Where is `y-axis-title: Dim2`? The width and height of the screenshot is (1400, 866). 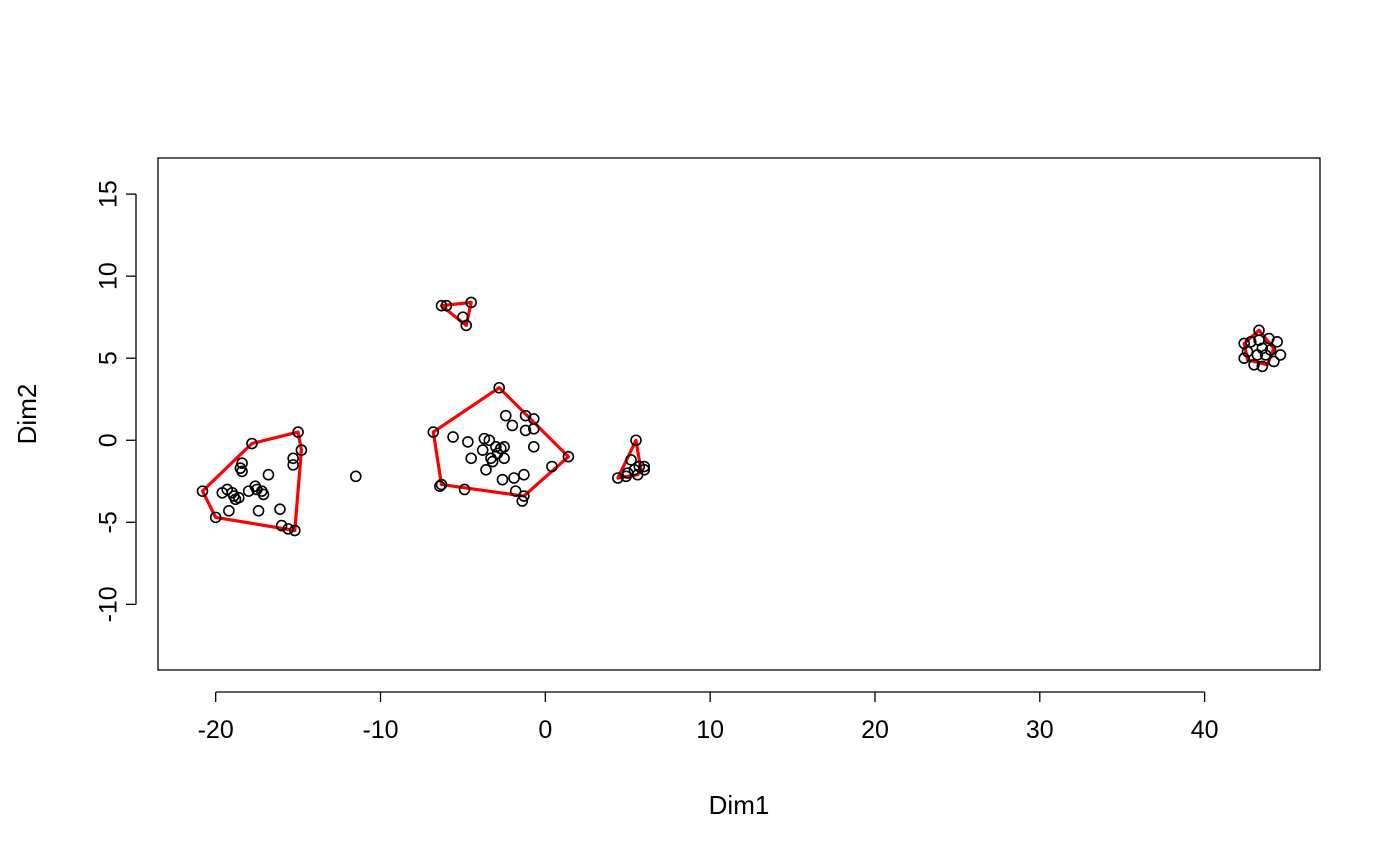 y-axis-title: Dim2 is located at coordinates (27, 414).